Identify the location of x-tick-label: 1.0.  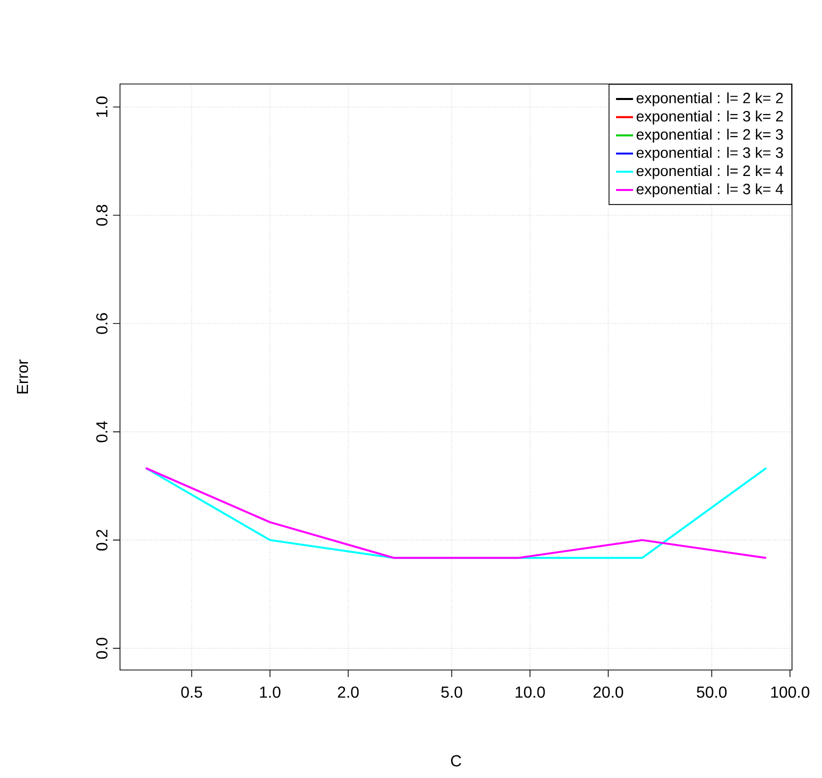
(270, 692).